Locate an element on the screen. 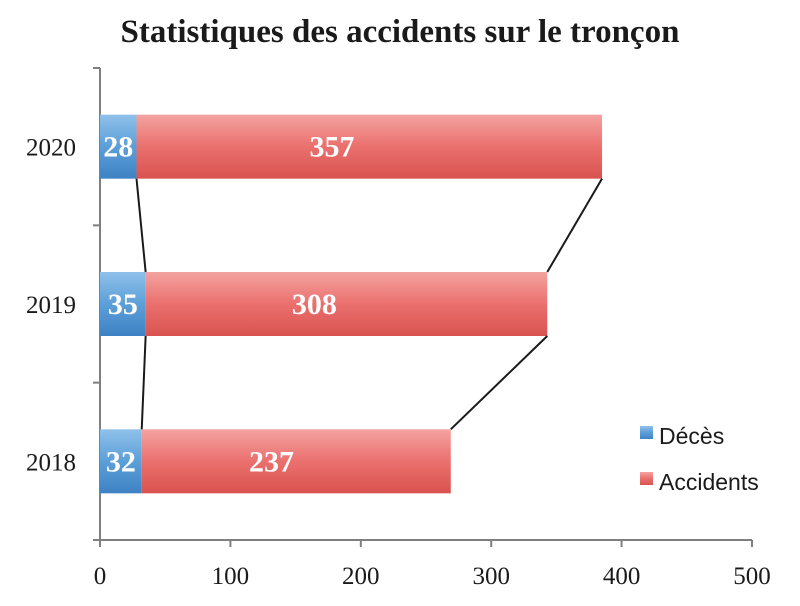 This screenshot has width=800, height=606. x-tick-label: 400 is located at coordinates (622, 576).